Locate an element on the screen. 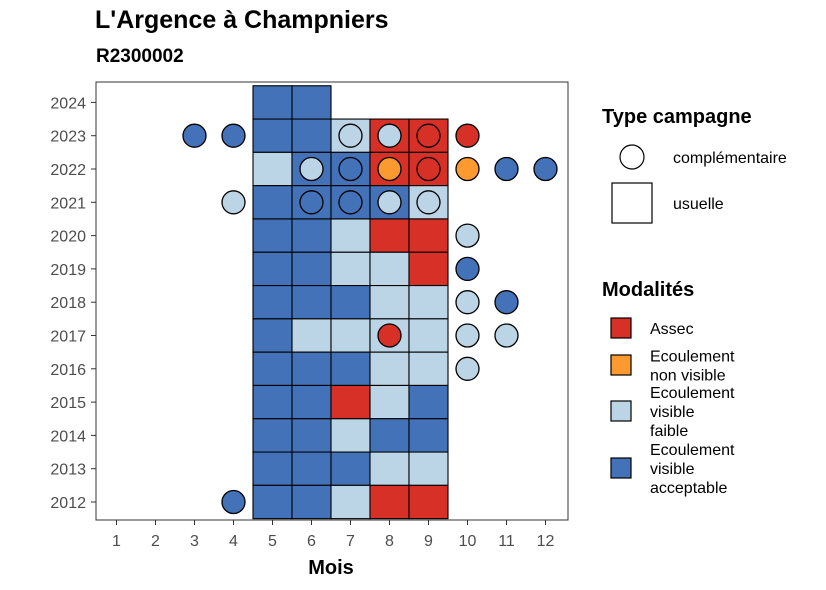 Image resolution: width=826 pixels, height=590 pixels. legend-type-title: Type campagne is located at coordinates (677, 117).